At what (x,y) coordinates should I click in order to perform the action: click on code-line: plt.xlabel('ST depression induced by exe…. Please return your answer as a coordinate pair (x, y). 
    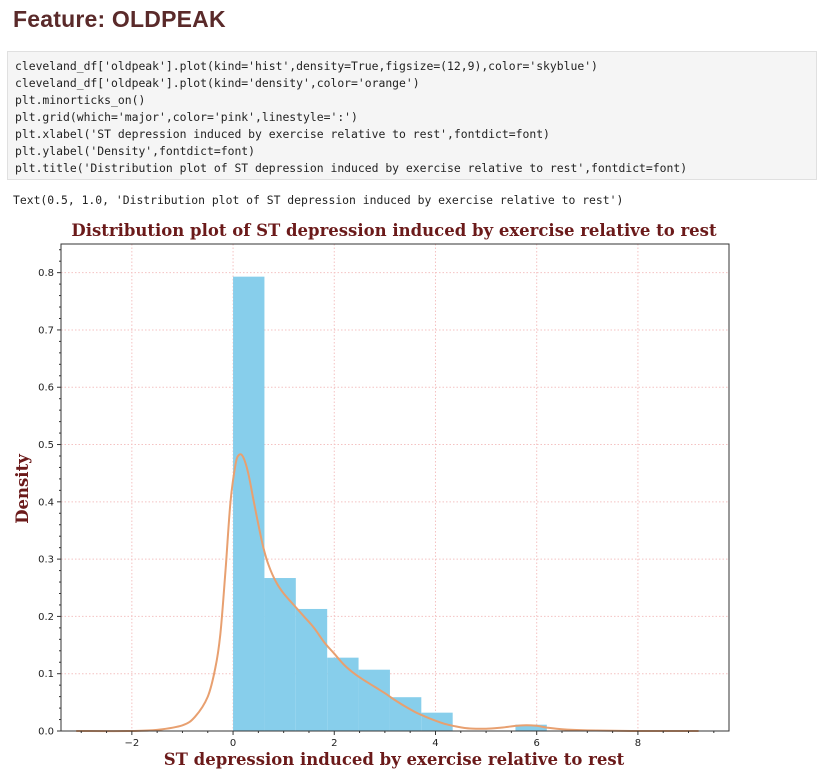
    Looking at the image, I should click on (282, 134).